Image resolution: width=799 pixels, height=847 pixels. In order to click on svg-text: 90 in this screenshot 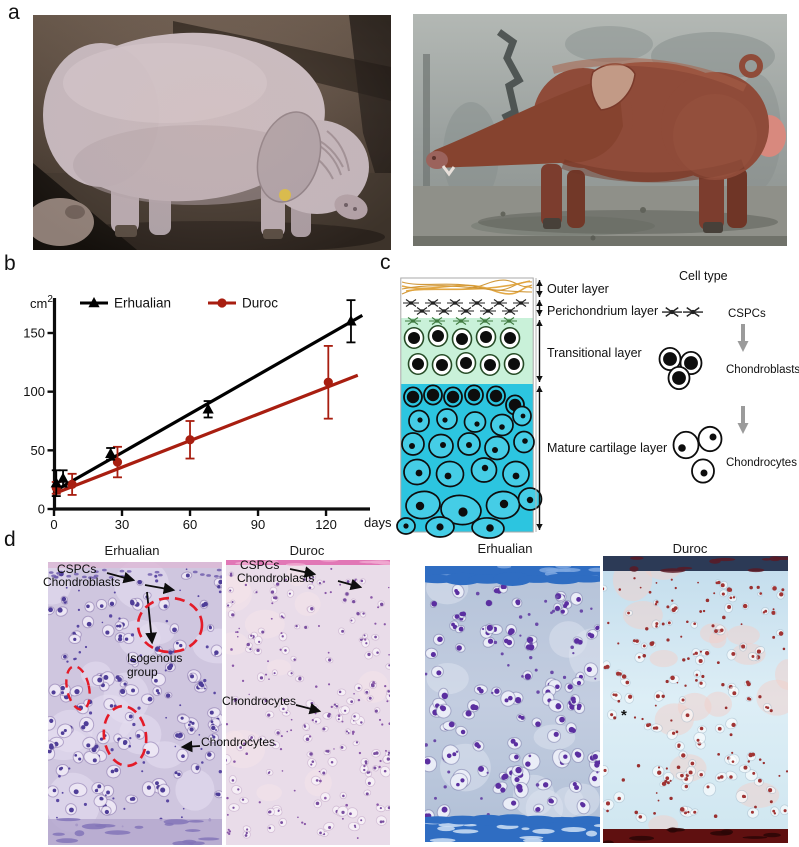, I will do `click(258, 524)`.